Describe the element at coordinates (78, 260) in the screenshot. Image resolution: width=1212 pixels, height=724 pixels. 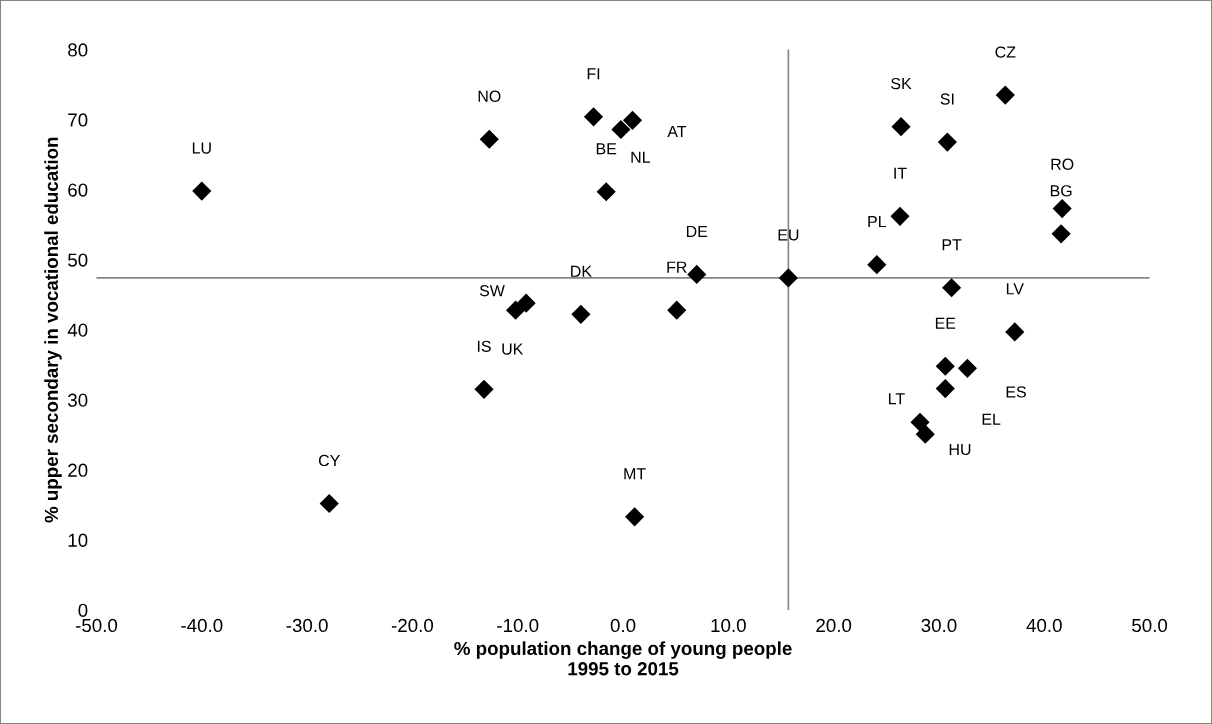
I see `y-tick-label: 50` at that location.